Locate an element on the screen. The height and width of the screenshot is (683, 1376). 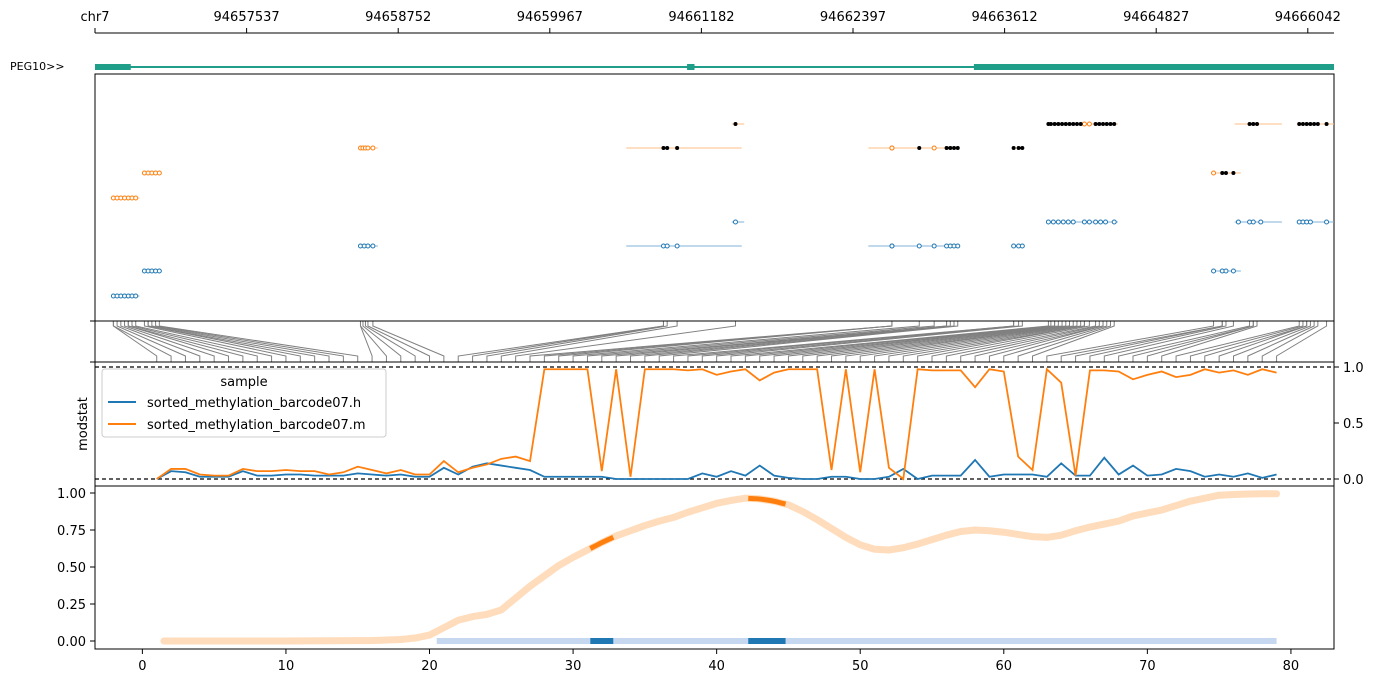
top-axis-tick-label: chr7 is located at coordinates (94, 17).